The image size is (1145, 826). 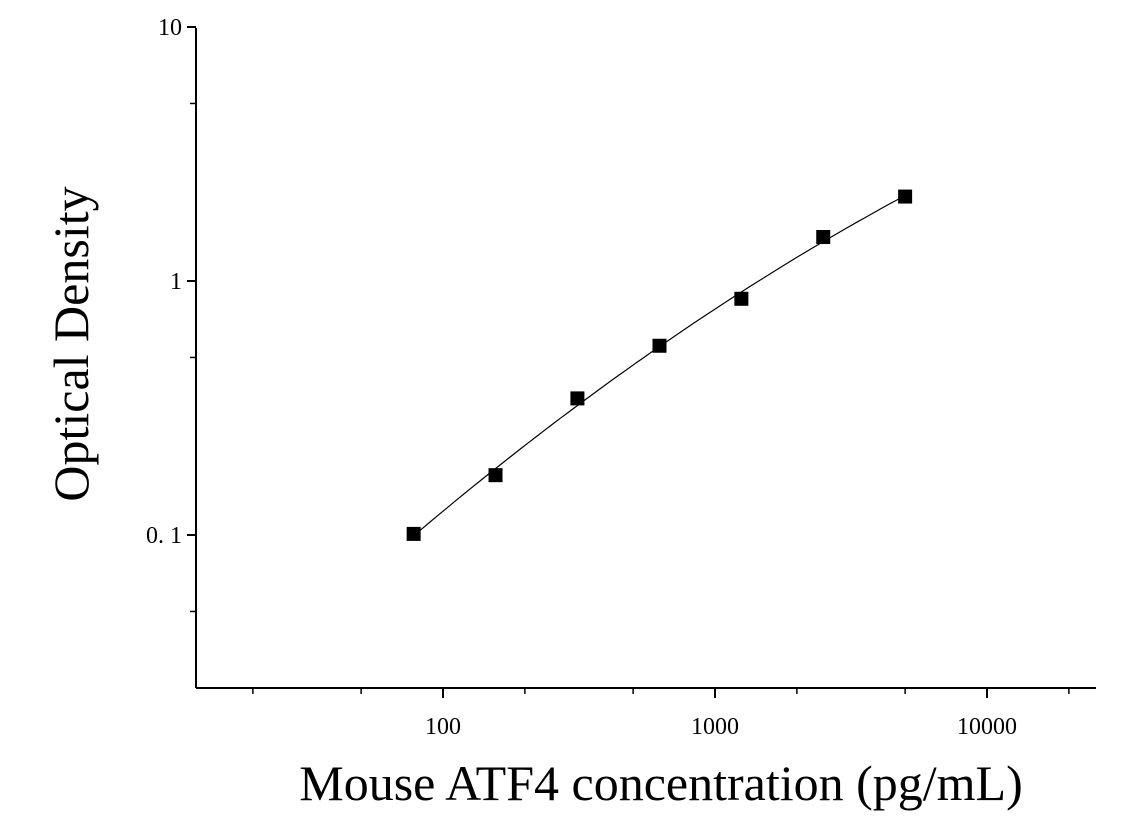 I want to click on y-tick-label: 1, so click(x=176, y=282).